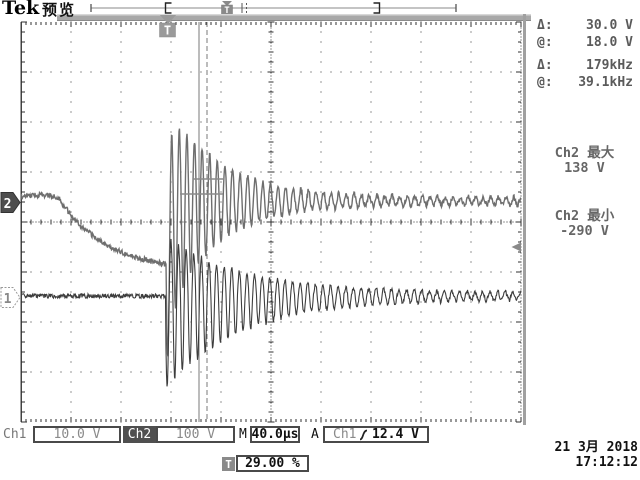 The height and width of the screenshot is (480, 640). I want to click on cursor-delta-f: 179kHz, so click(609, 65).